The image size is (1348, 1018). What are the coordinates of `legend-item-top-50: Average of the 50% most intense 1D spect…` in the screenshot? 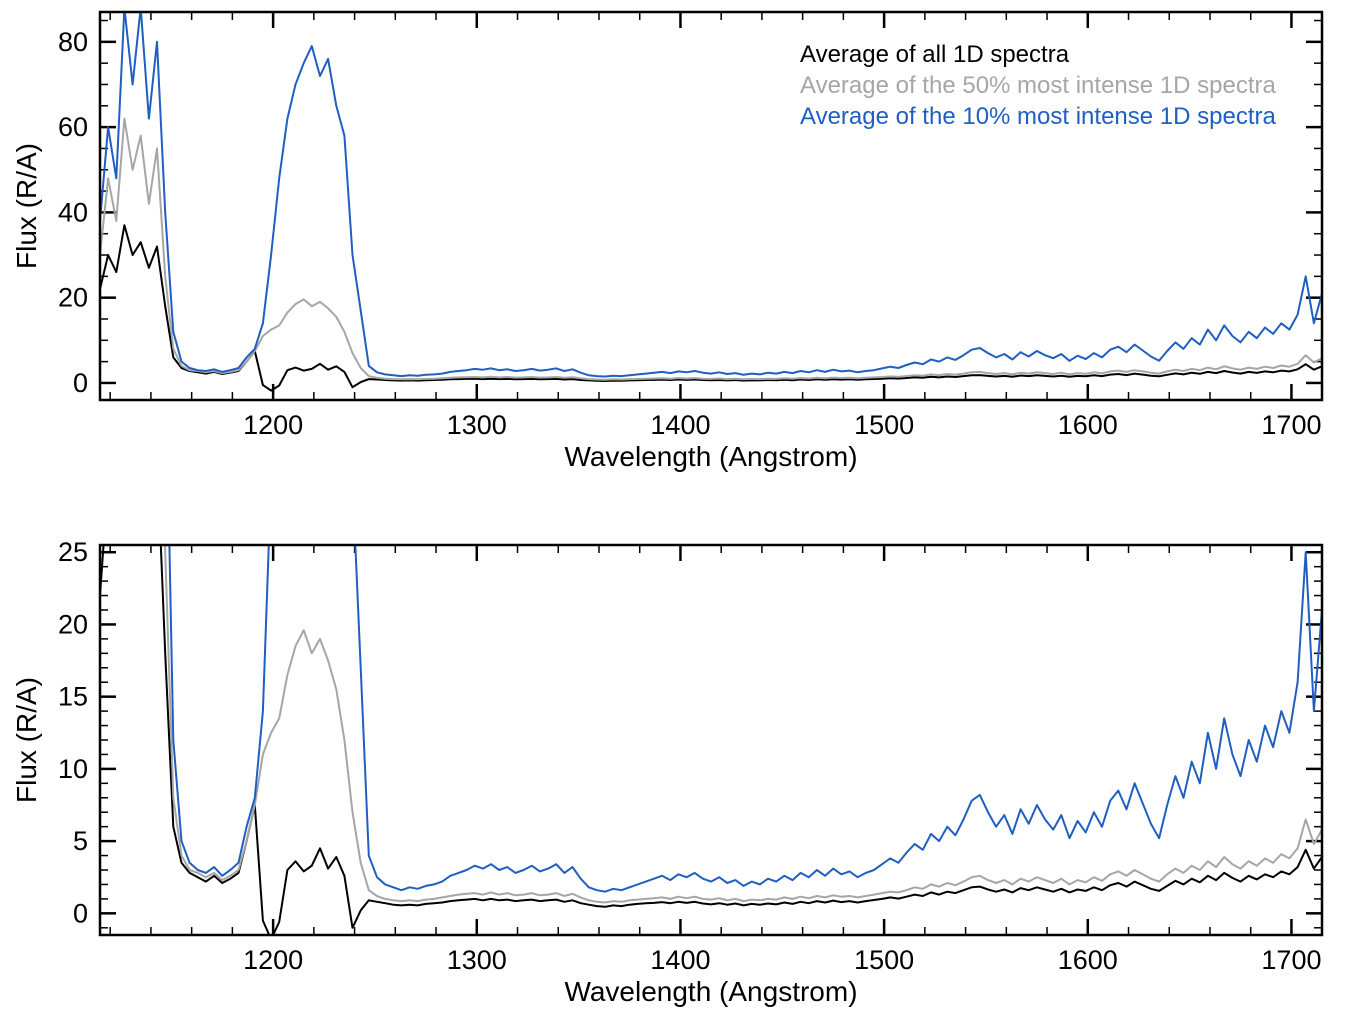 It's located at (1038, 85).